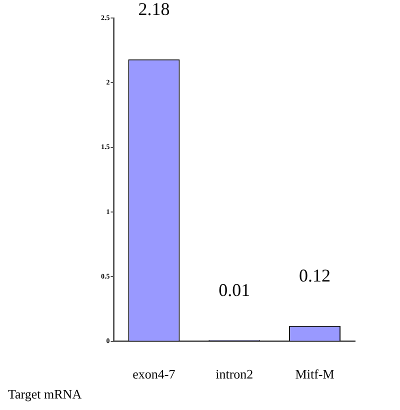 This screenshot has height=410, width=400. I want to click on x-tick-label: intron2, so click(235, 374).